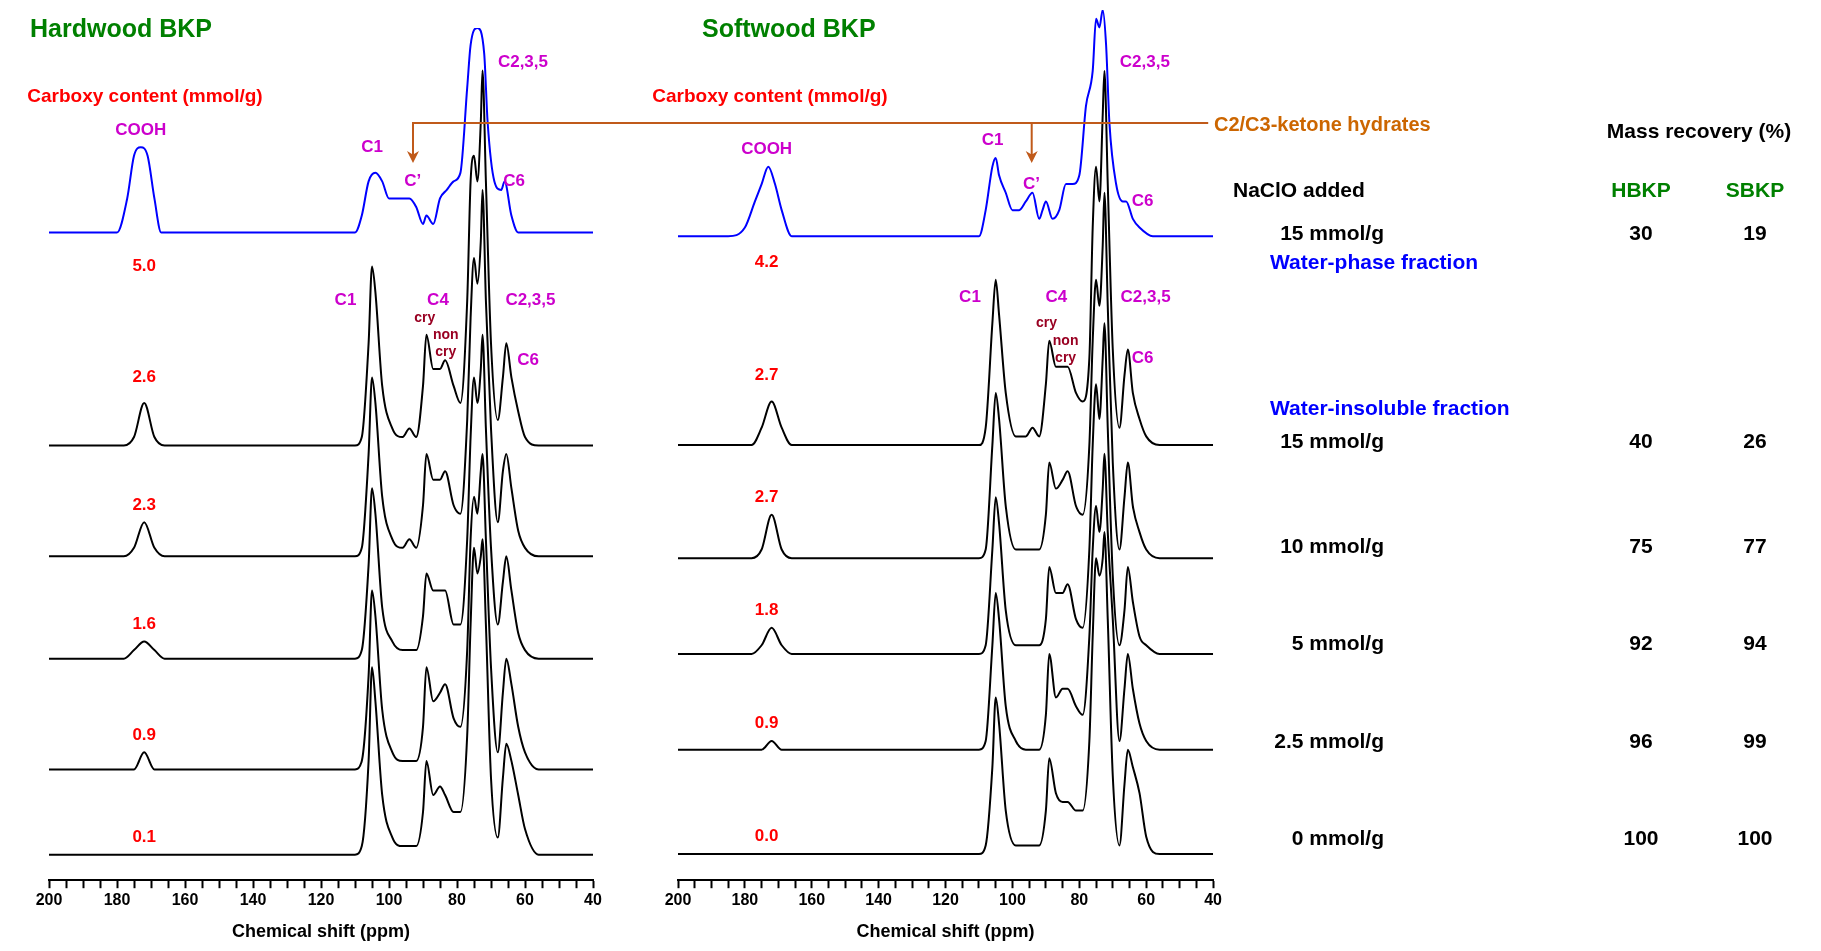 Image resolution: width=1821 pixels, height=951 pixels. What do you see at coordinates (1374, 261) in the screenshot?
I see `text: Water-phase fraction` at bounding box center [1374, 261].